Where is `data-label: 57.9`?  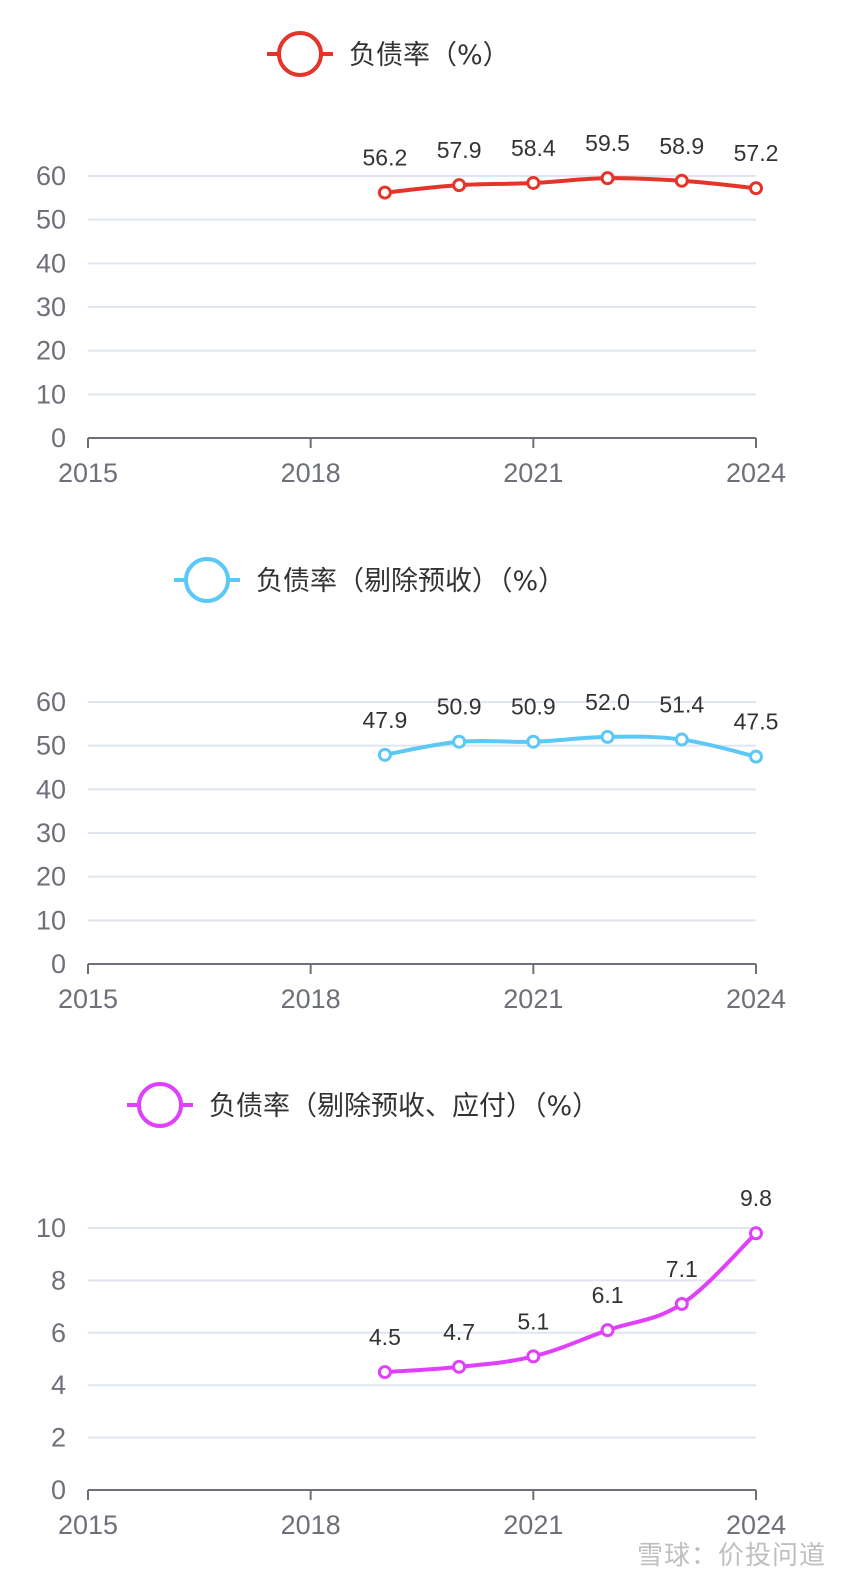
data-label: 57.9 is located at coordinates (459, 150).